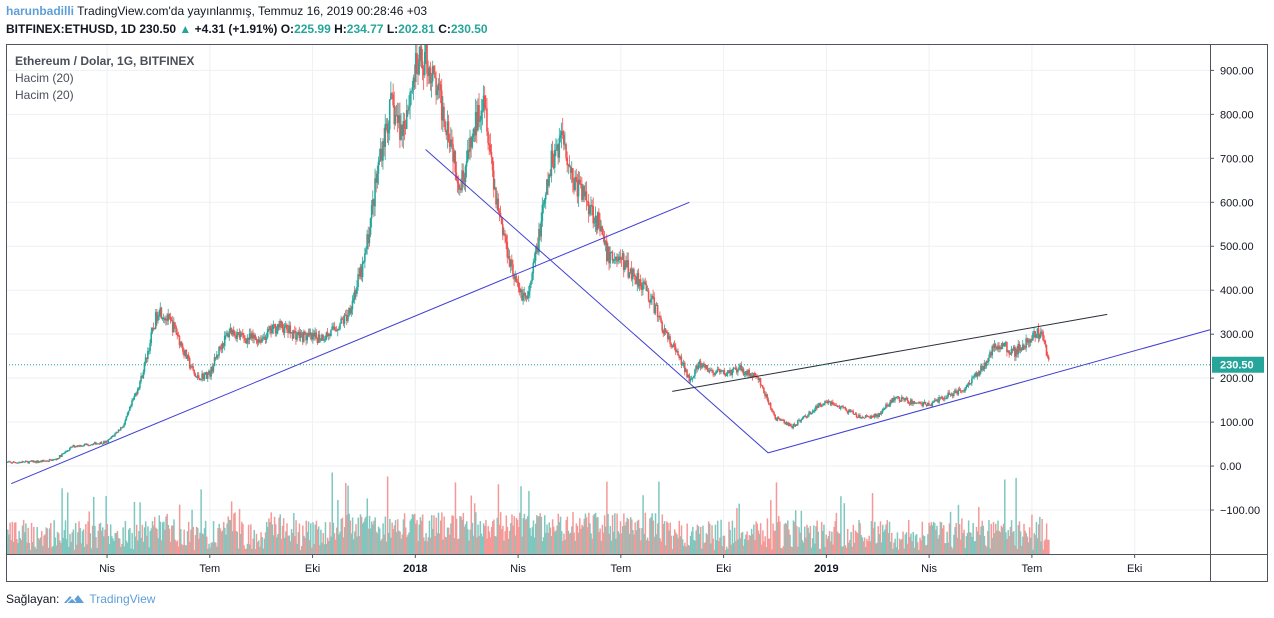  Describe the element at coordinates (44, 78) in the screenshot. I see `legend-indicator-volume-1: Hacim (20)` at that location.